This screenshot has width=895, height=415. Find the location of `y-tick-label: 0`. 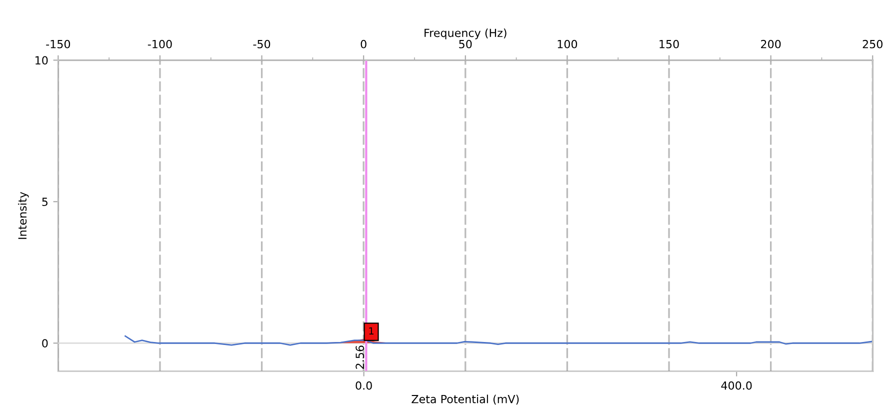

y-tick-label: 0 is located at coordinates (45, 343).